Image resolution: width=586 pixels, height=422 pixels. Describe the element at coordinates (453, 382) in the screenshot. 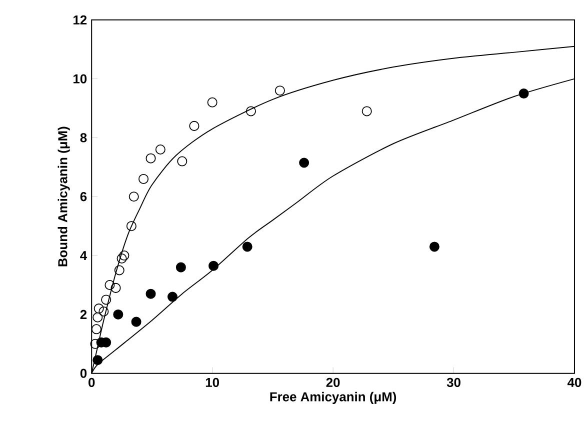

I see `x-tick-label: 30` at that location.